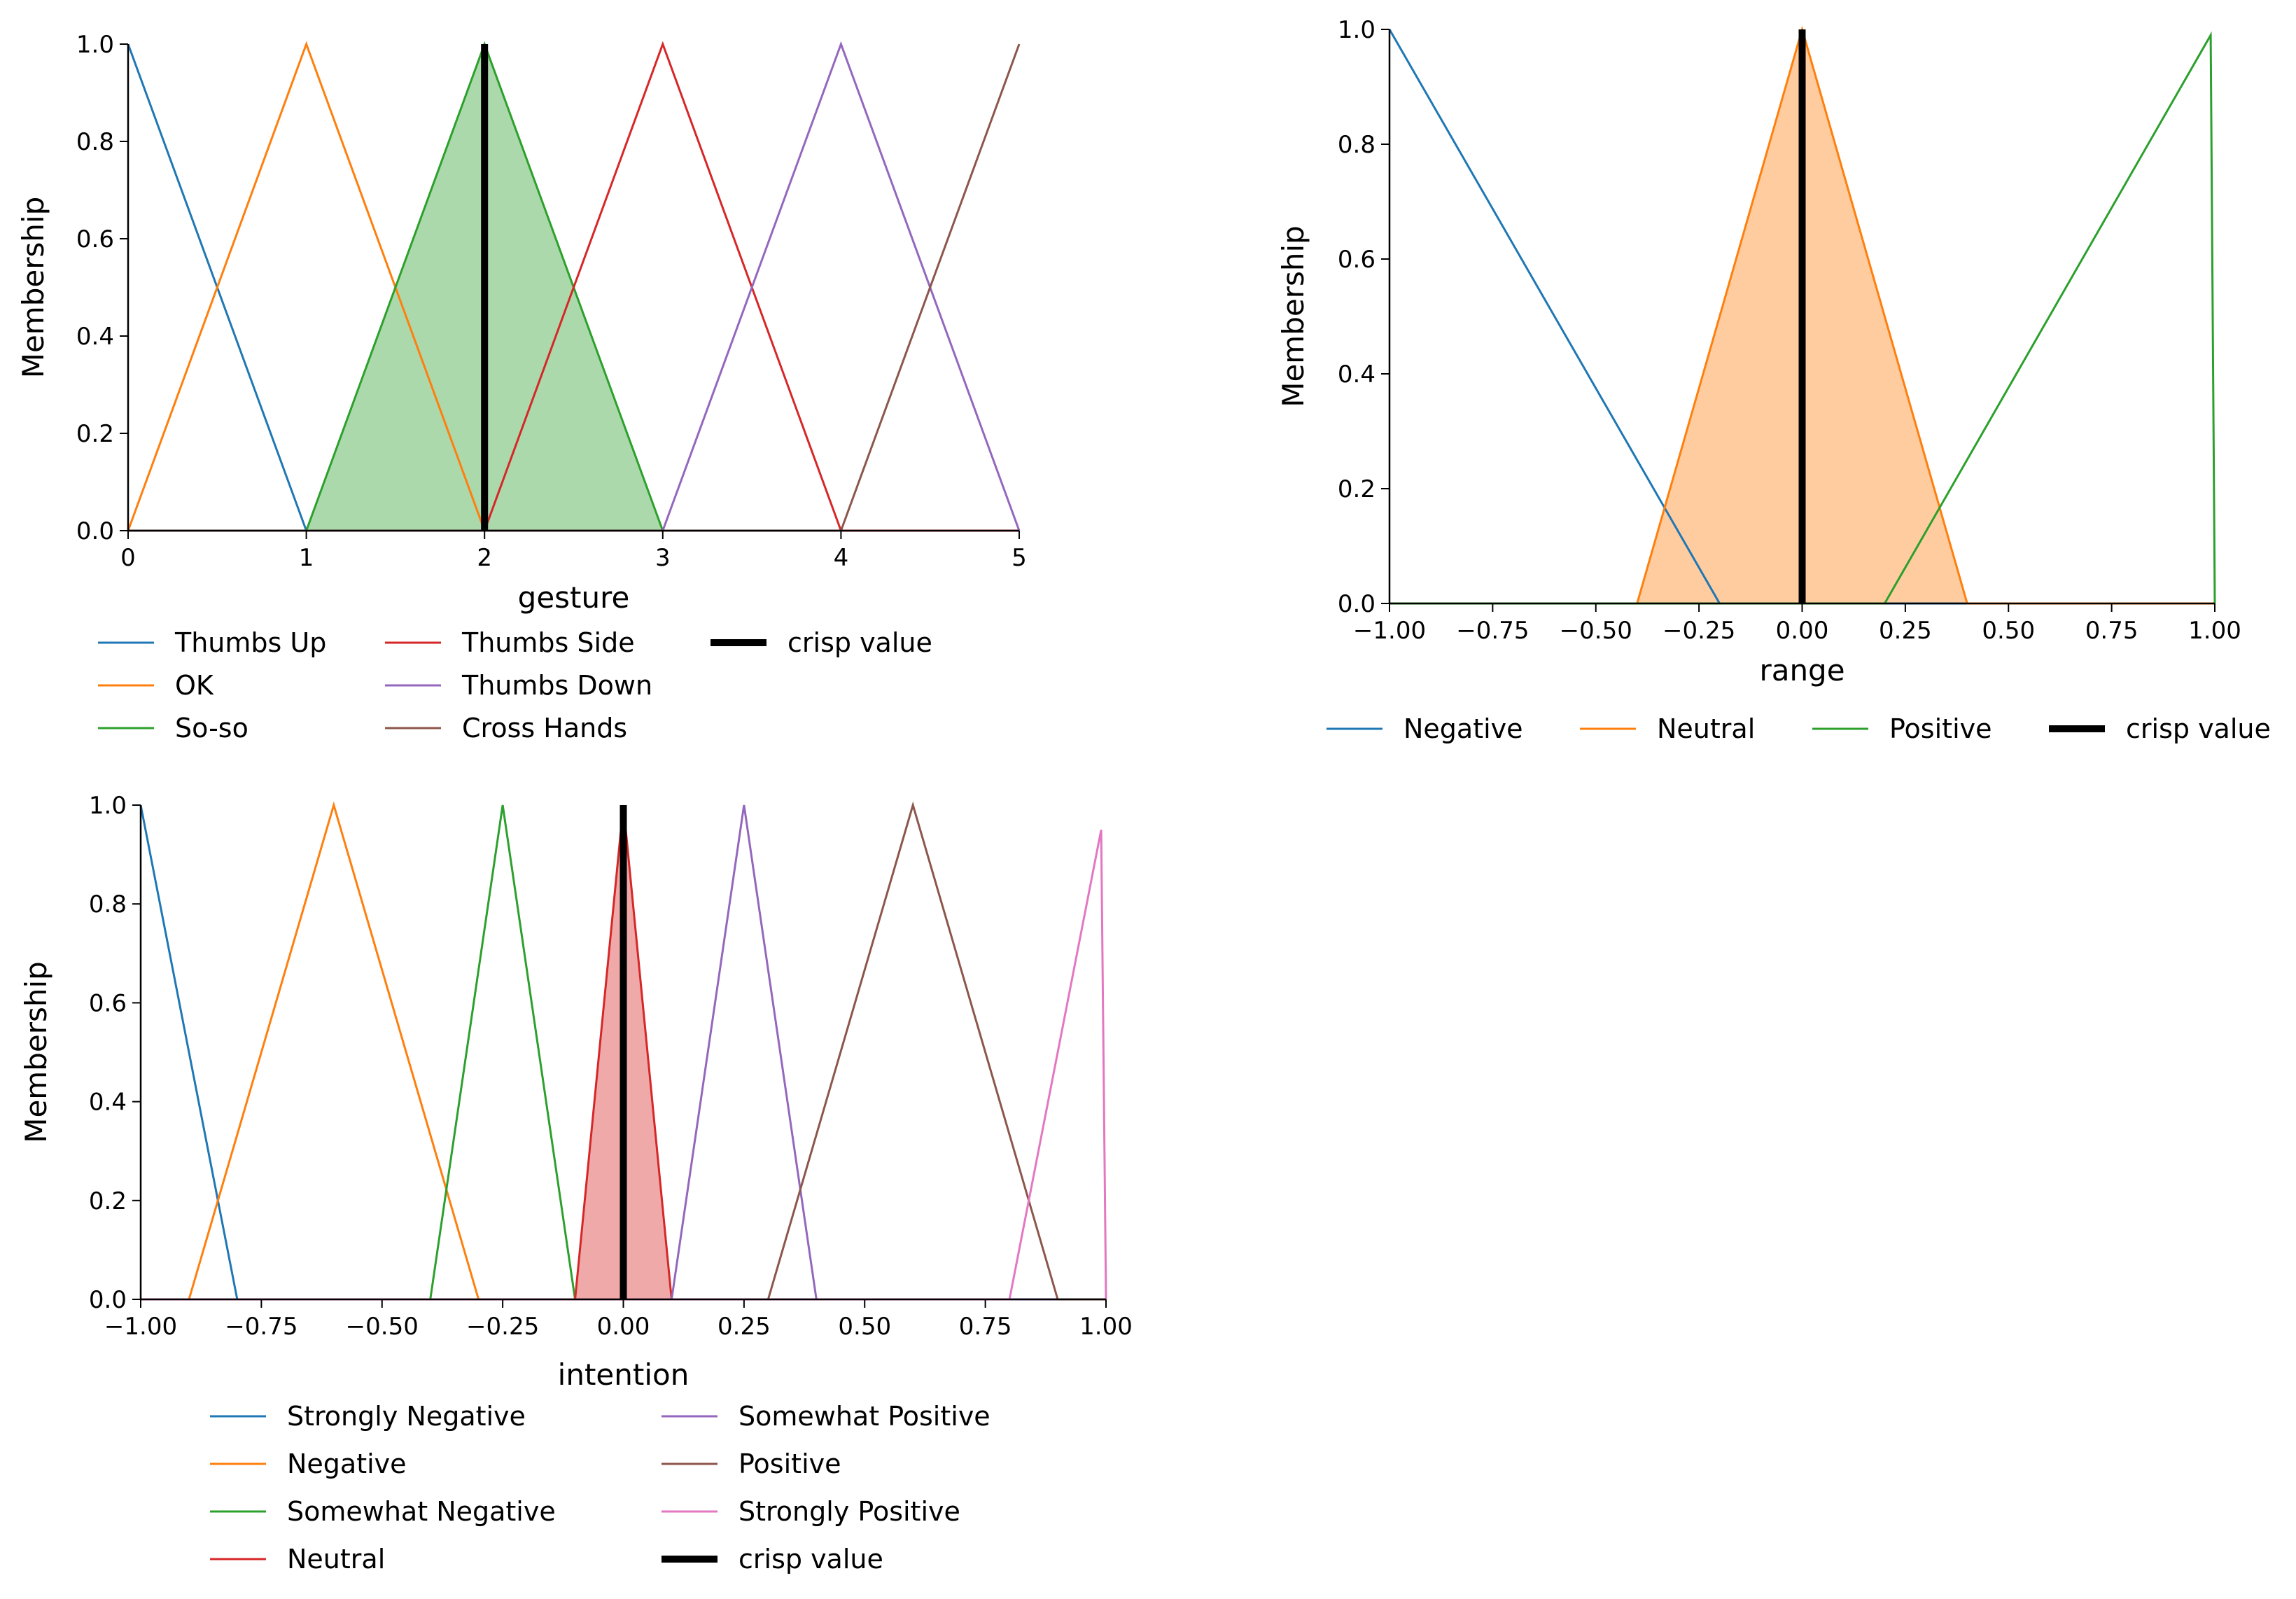  I want to click on legend-item-ok: OK, so click(156, 685).